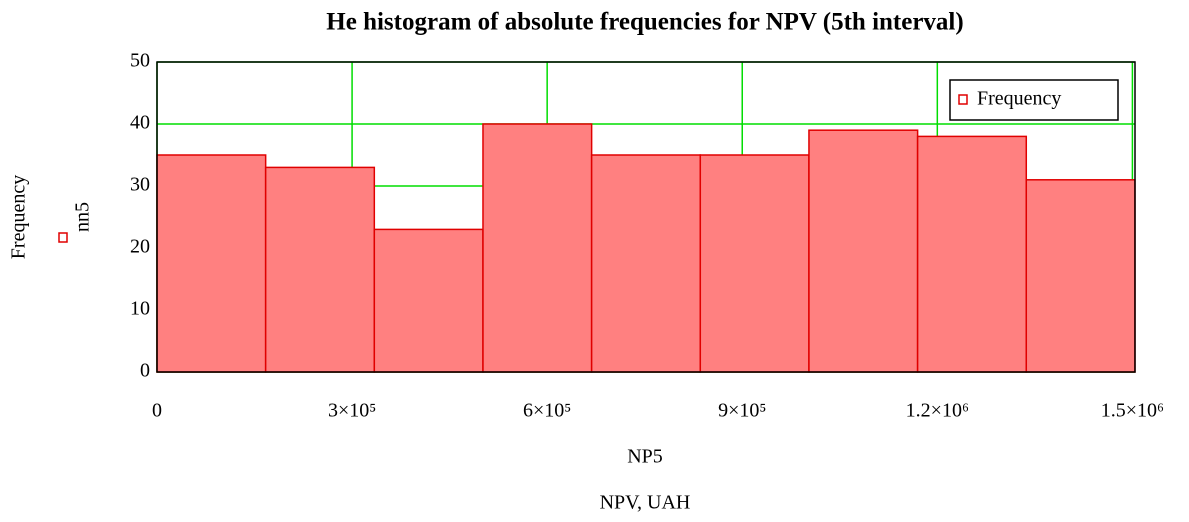 The height and width of the screenshot is (522, 1189). What do you see at coordinates (140, 247) in the screenshot?
I see `y-tick-label: 20` at bounding box center [140, 247].